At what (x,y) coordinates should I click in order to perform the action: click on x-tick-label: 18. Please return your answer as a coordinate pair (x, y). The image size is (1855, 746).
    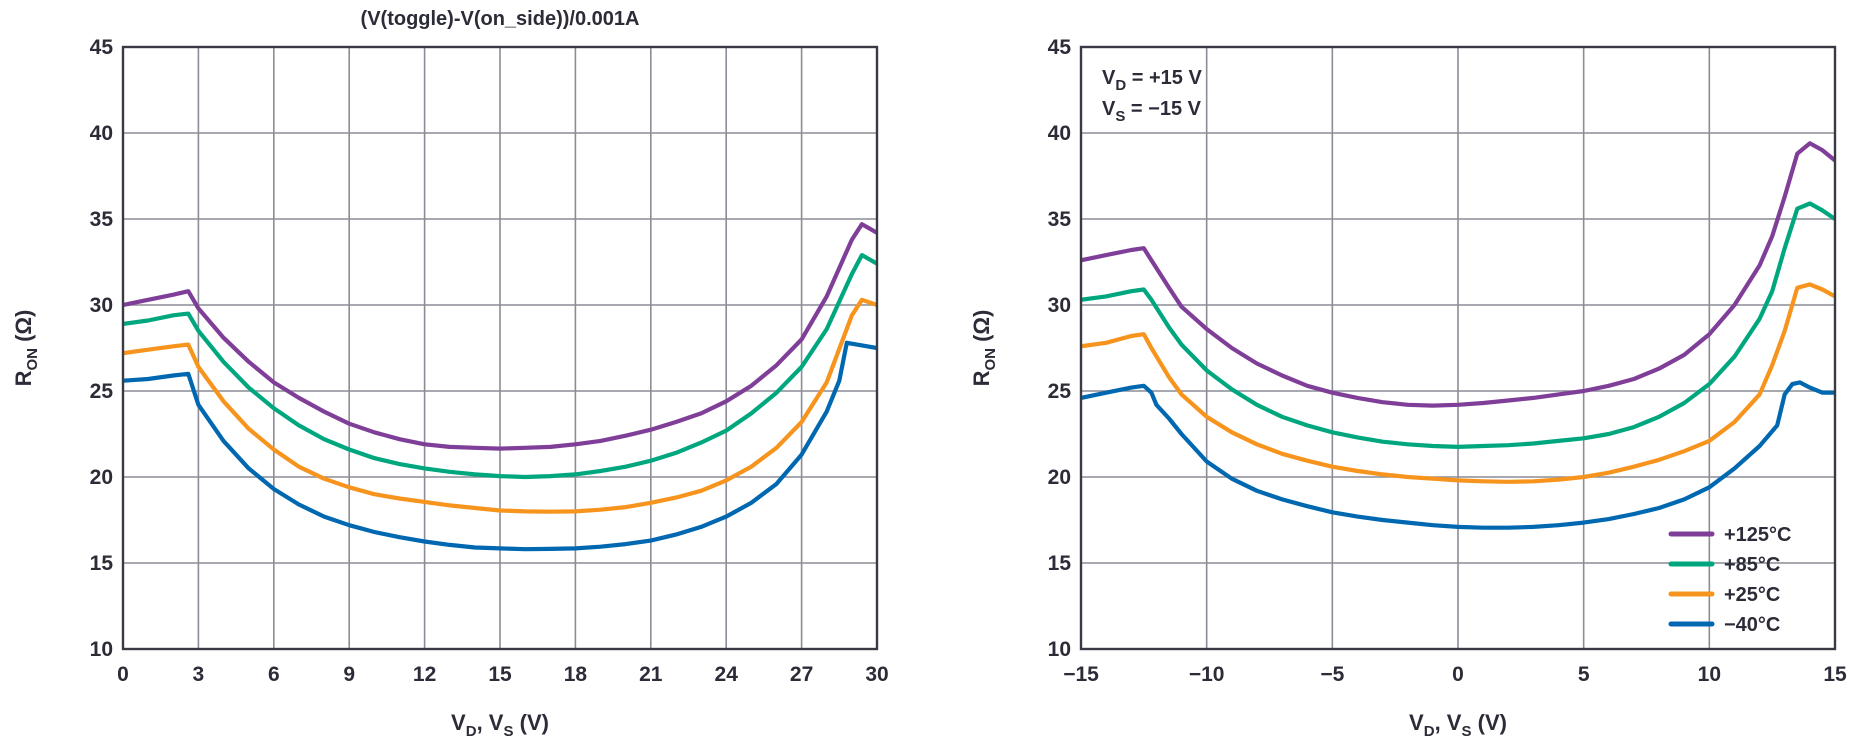
    Looking at the image, I should click on (576, 674).